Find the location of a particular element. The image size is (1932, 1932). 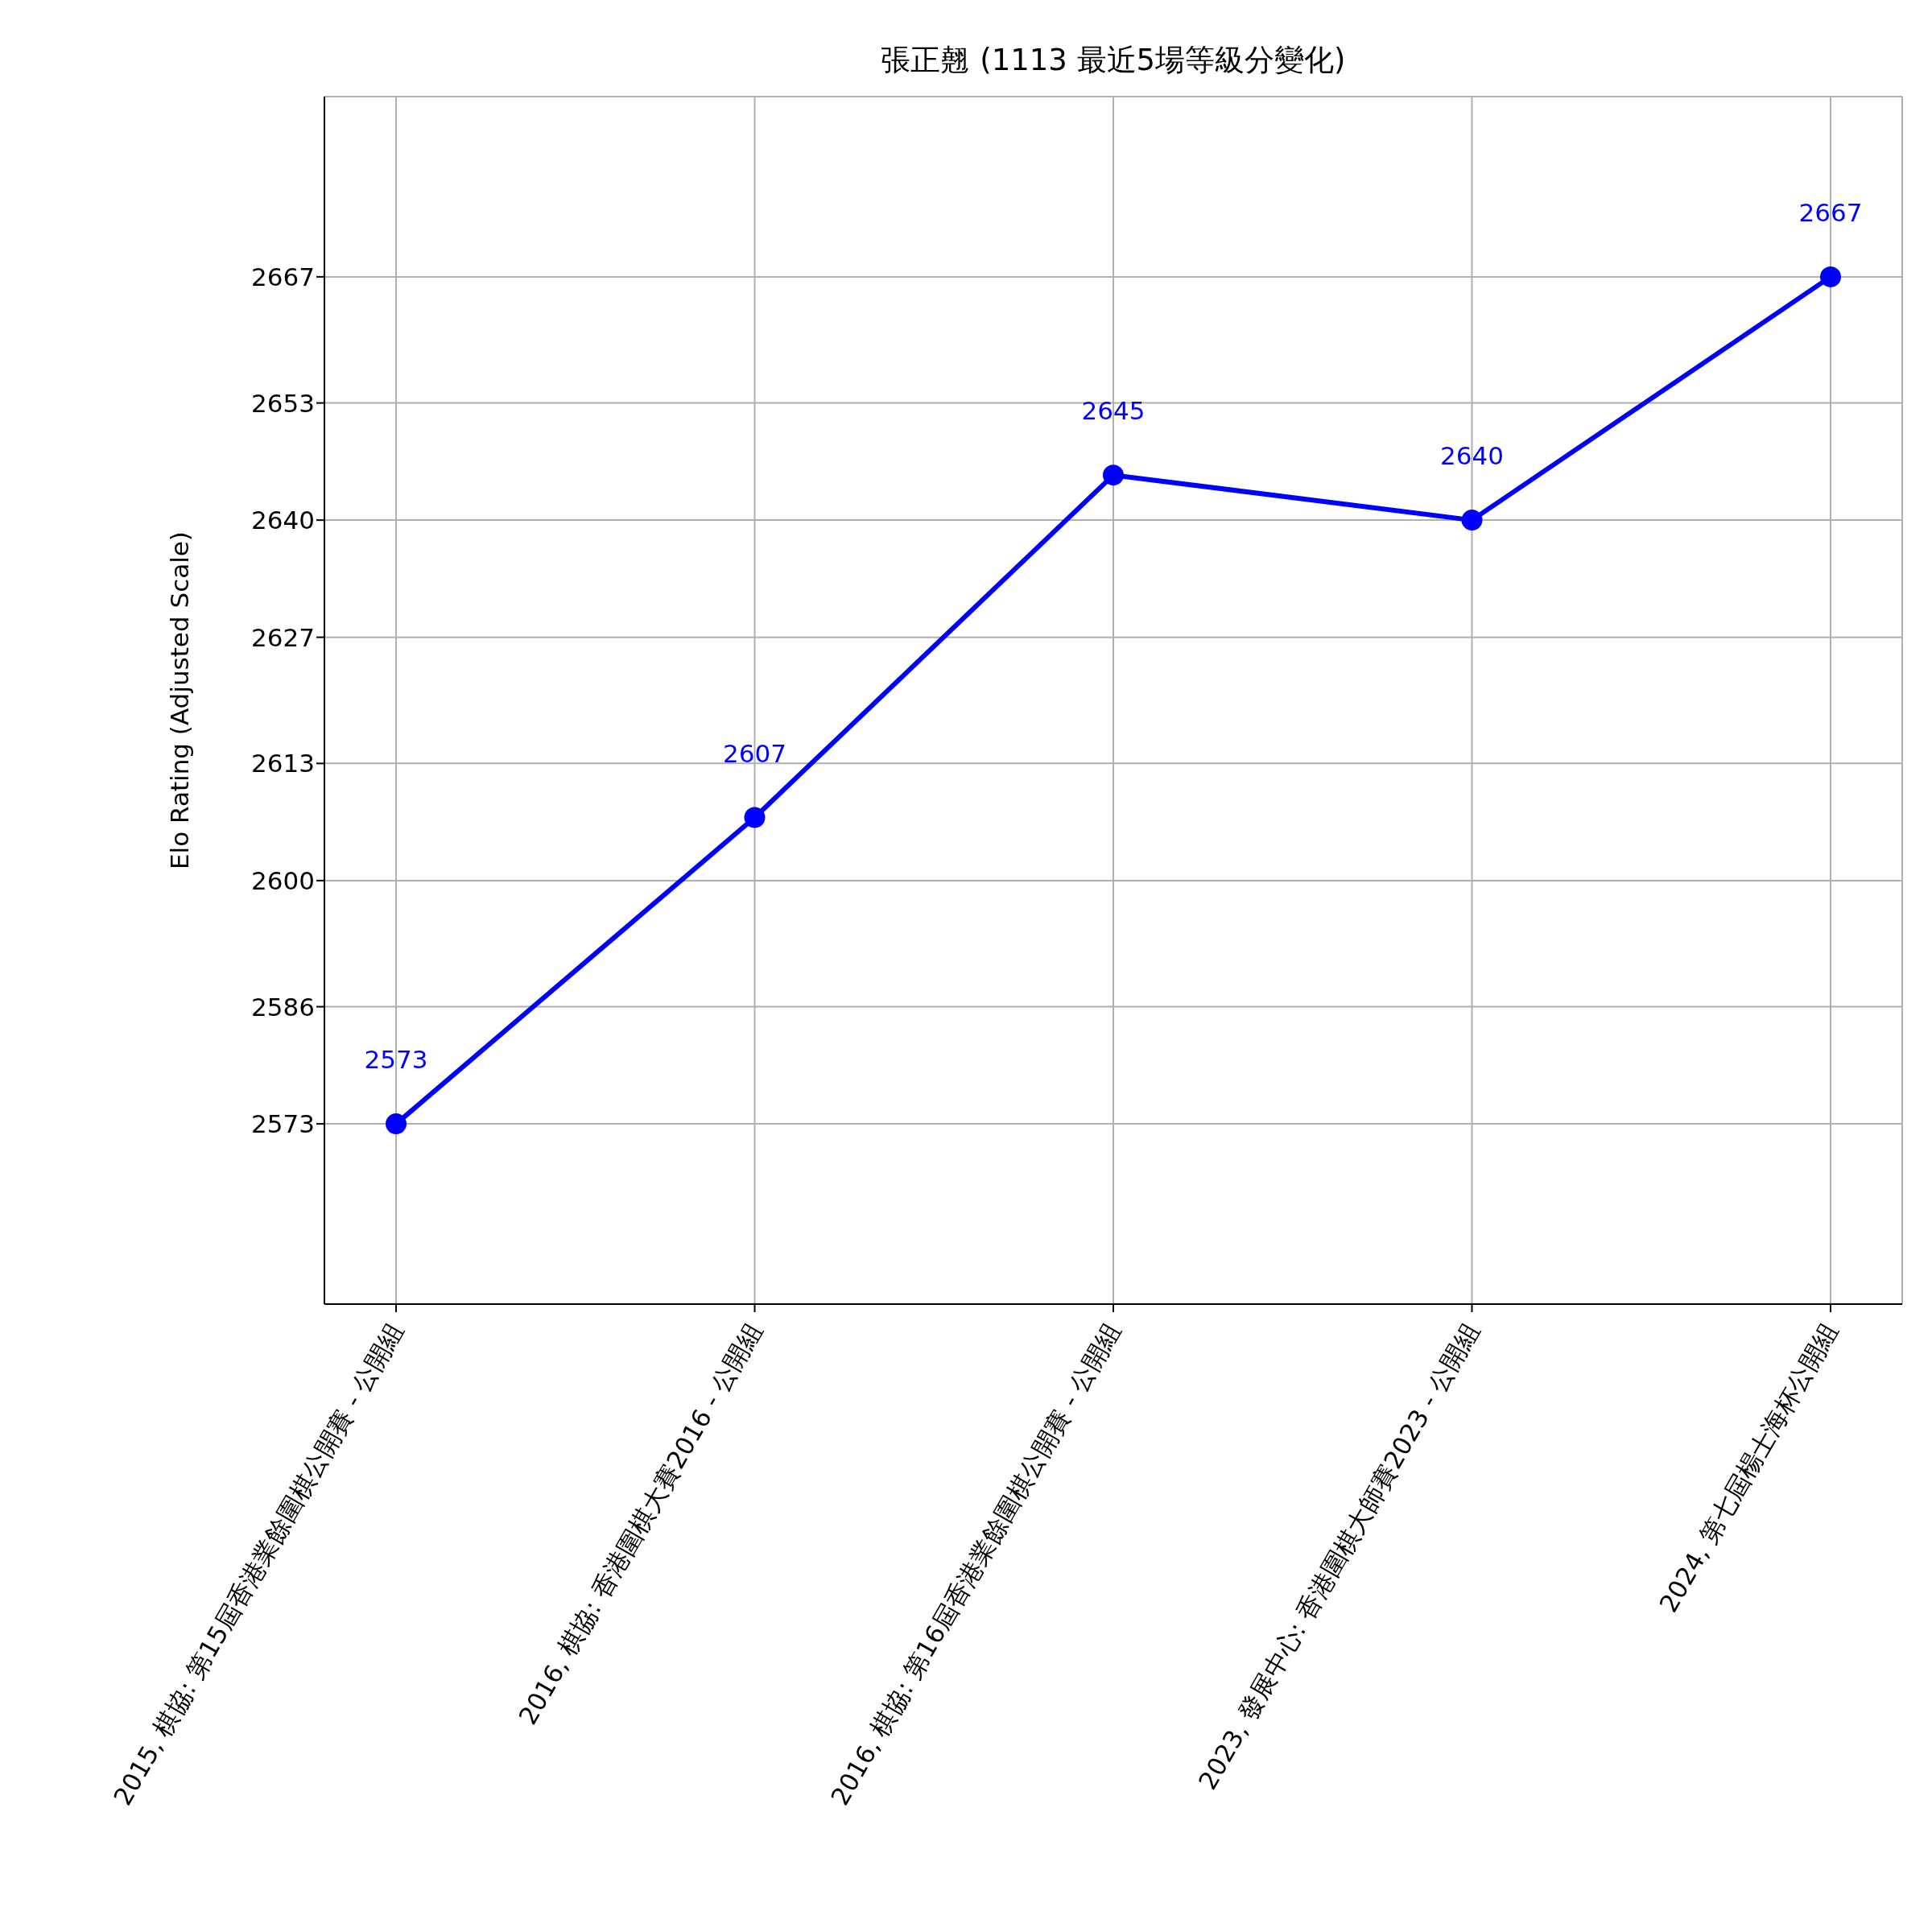

data-label: 2640 is located at coordinates (1472, 456).